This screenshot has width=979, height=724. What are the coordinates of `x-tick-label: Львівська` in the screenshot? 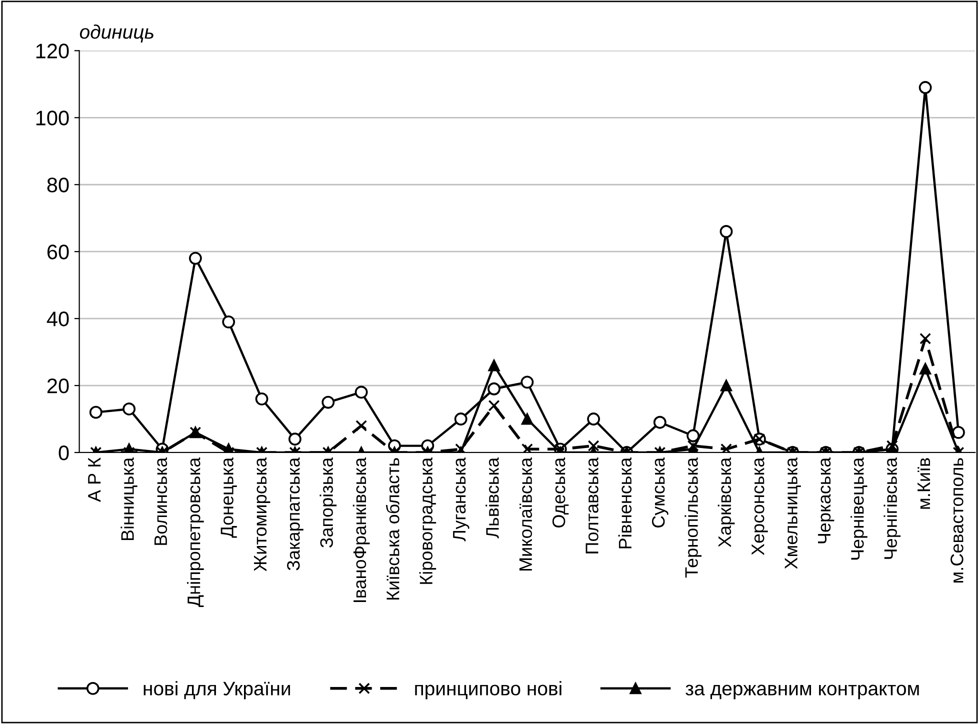 It's located at (492, 497).